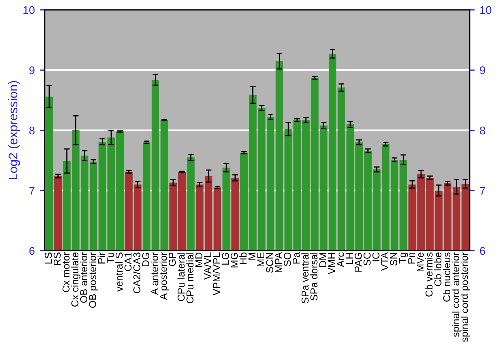 This screenshot has height=350, width=500. I want to click on x-tick-label: SPa dorsal, so click(314, 277).